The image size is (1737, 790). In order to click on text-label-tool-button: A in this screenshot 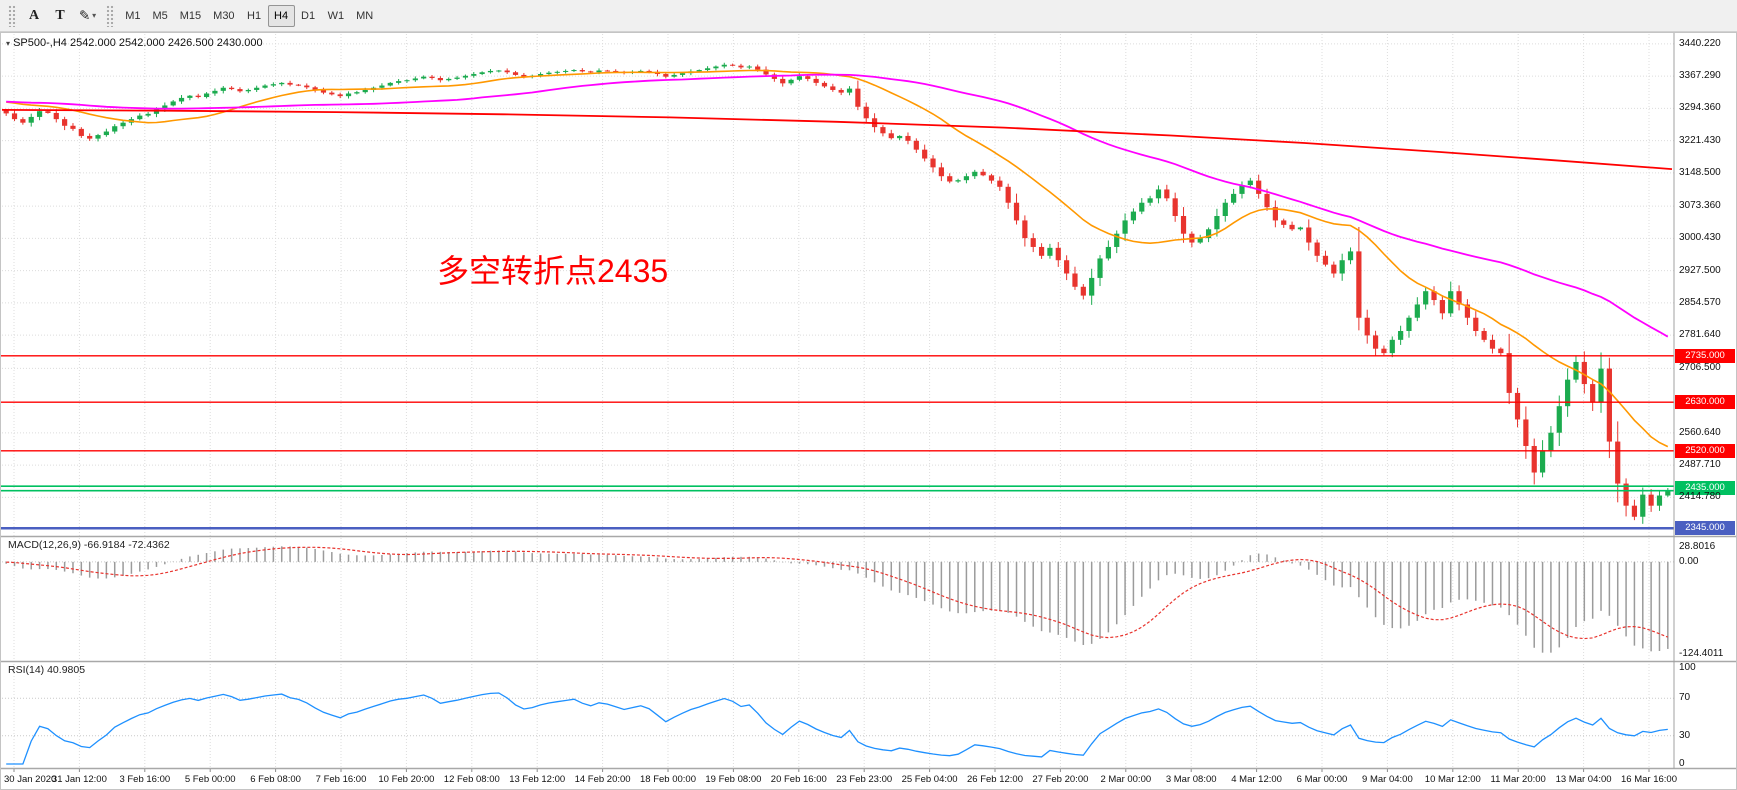, I will do `click(34, 16)`.